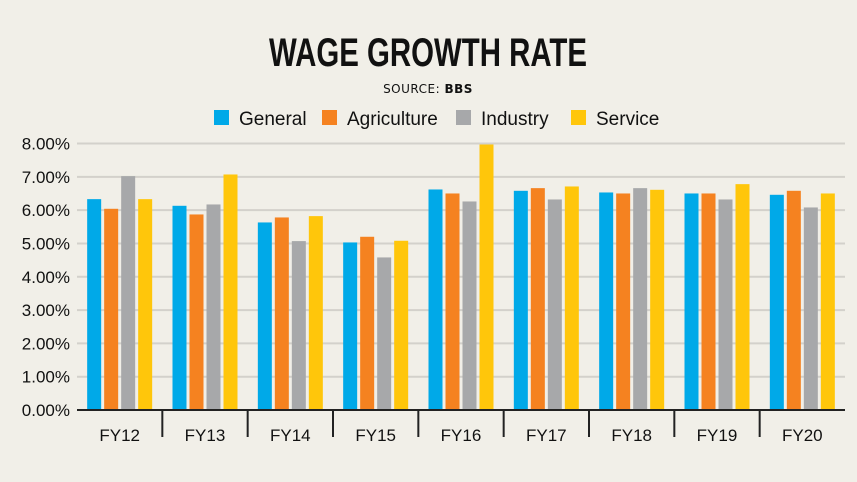  I want to click on bar-industry-fy15, so click(384, 333).